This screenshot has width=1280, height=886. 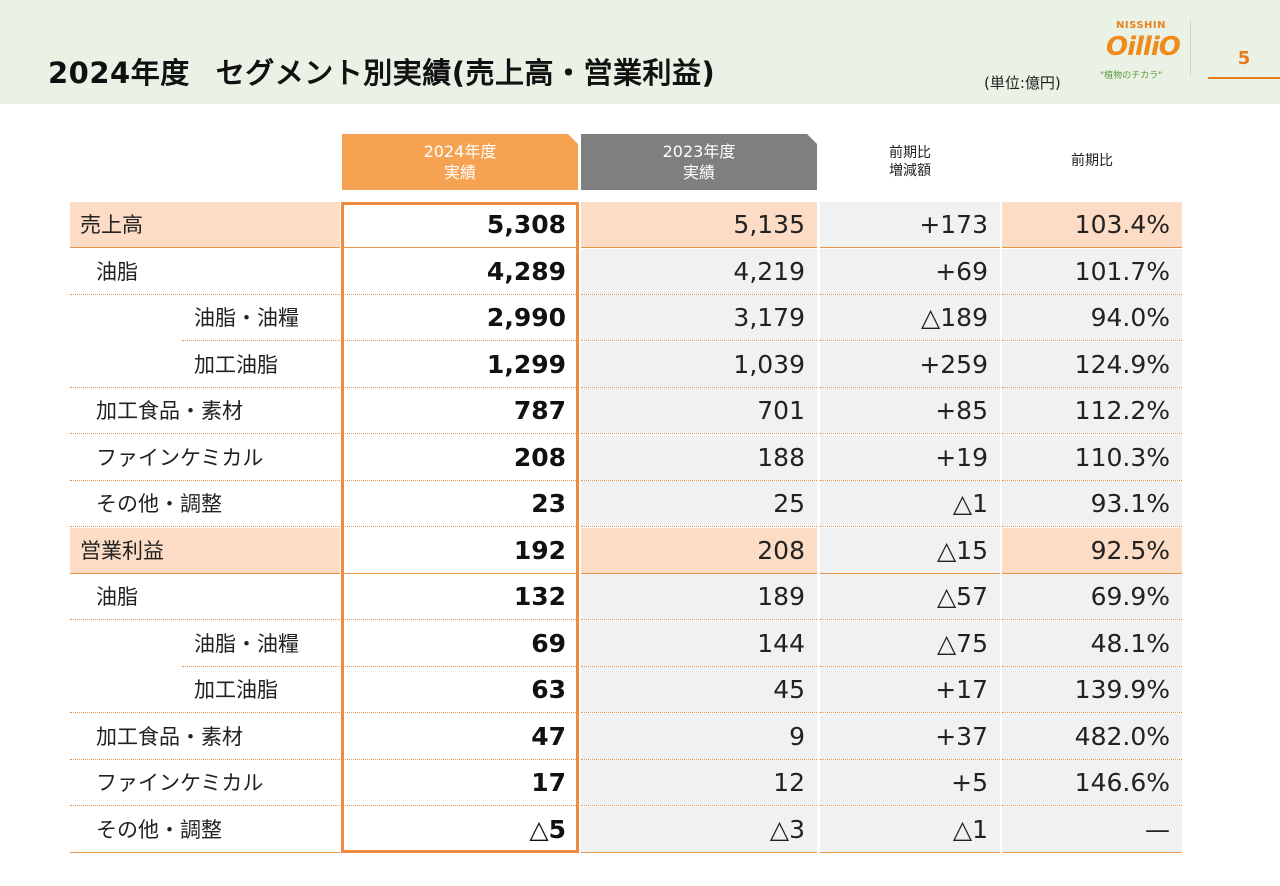 I want to click on cell-fy2024: 4,289, so click(x=526, y=271).